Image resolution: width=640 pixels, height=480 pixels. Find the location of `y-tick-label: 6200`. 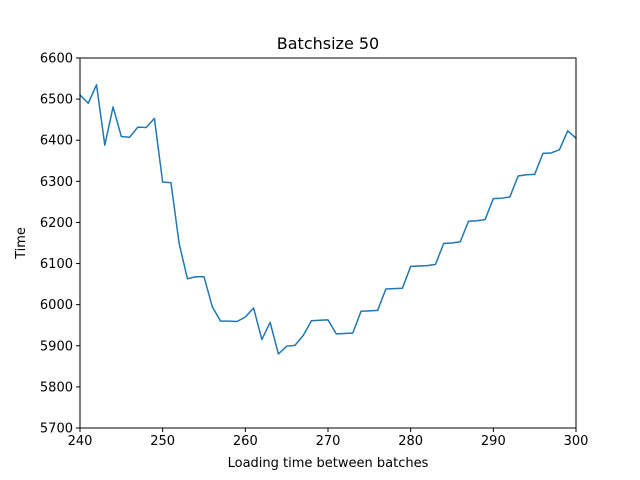

y-tick-label: 6200 is located at coordinates (56, 223).